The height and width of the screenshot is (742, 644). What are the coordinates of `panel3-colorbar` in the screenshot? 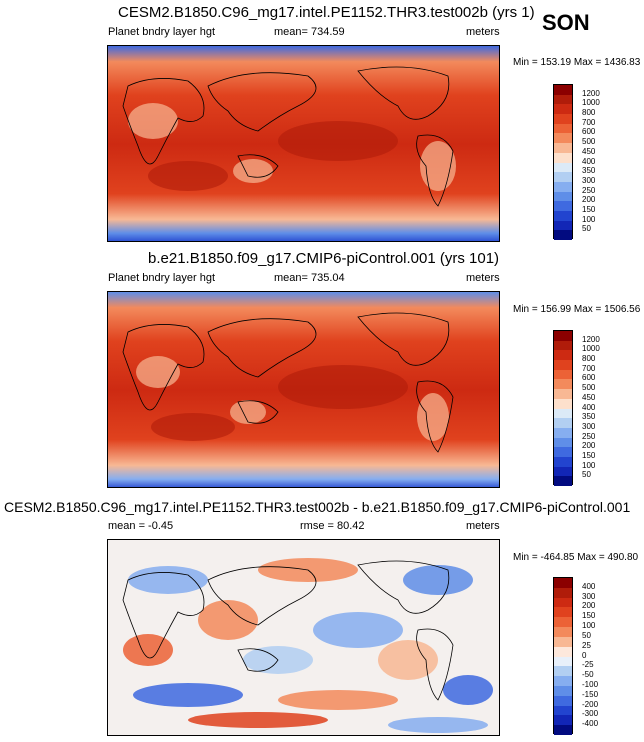 It's located at (563, 656).